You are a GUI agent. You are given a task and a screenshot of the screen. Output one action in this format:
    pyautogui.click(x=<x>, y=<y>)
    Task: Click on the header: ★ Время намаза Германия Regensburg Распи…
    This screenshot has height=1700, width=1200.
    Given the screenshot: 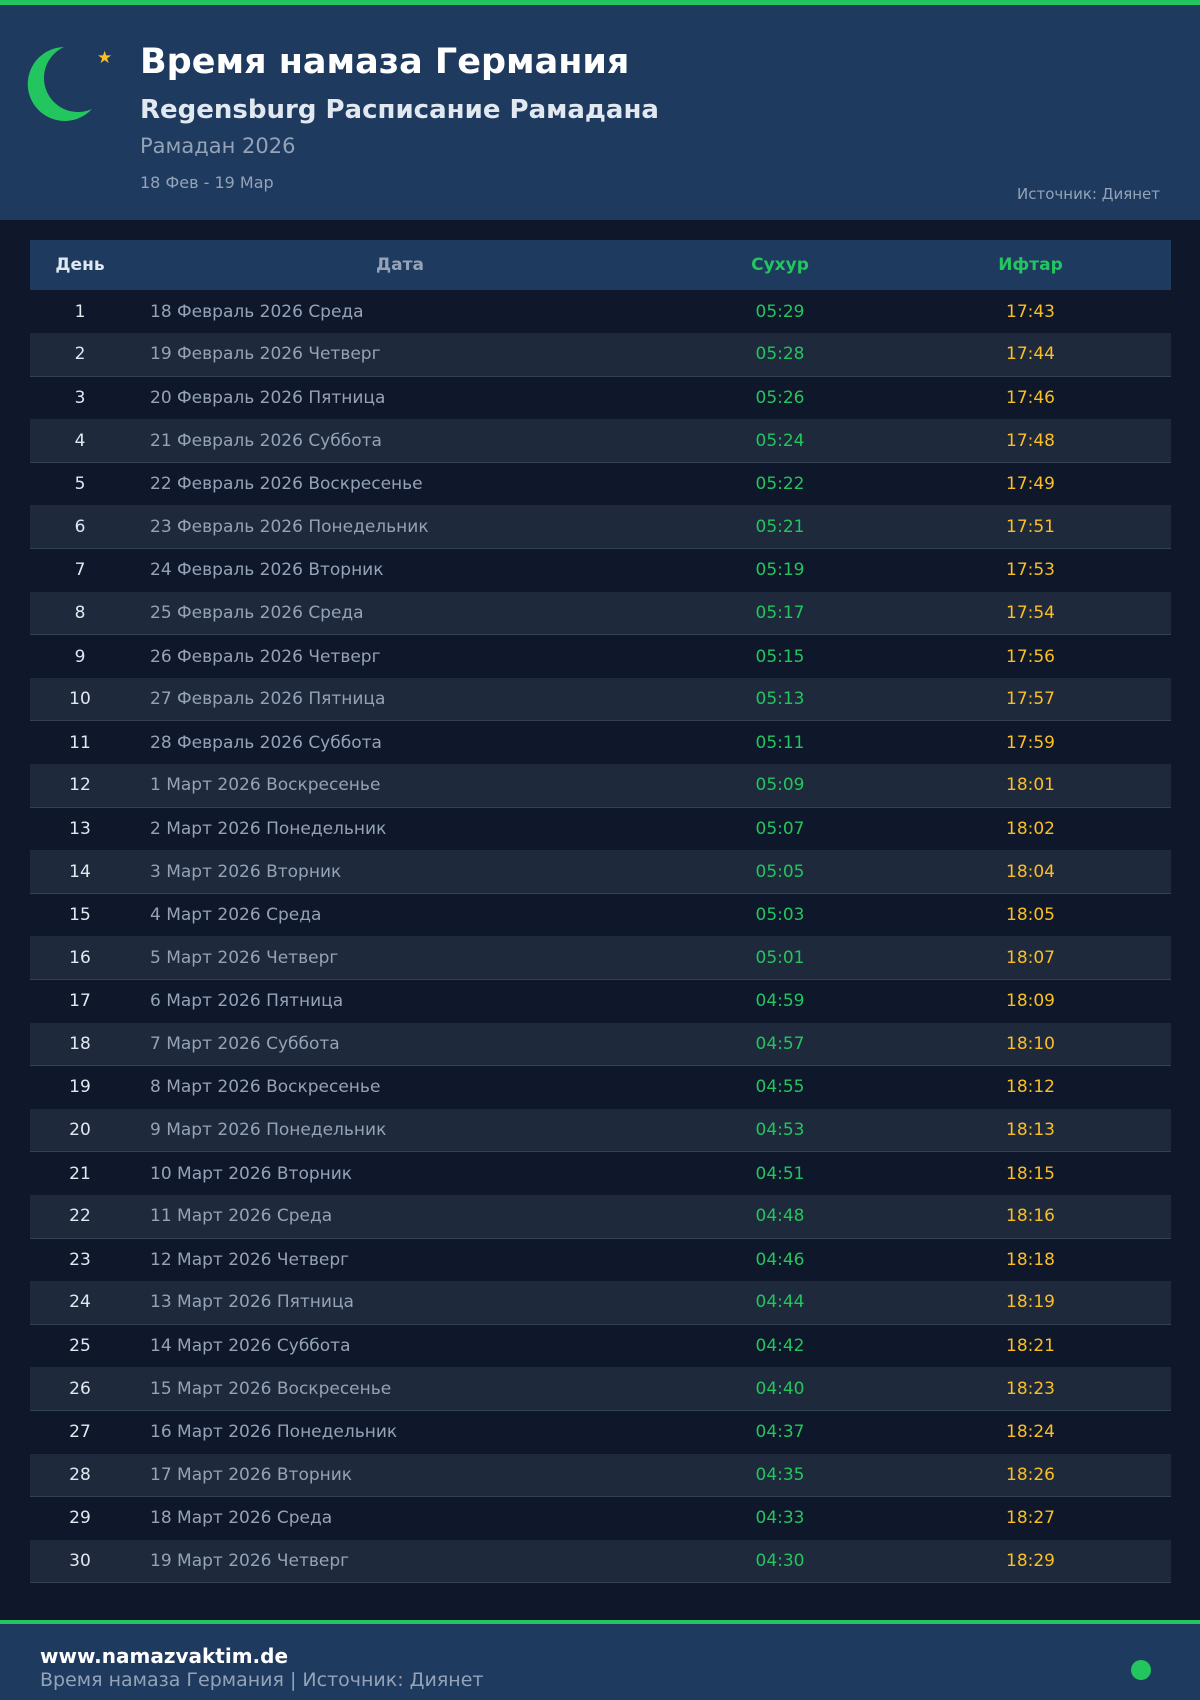 What is the action you would take?
    pyautogui.click(x=600, y=112)
    